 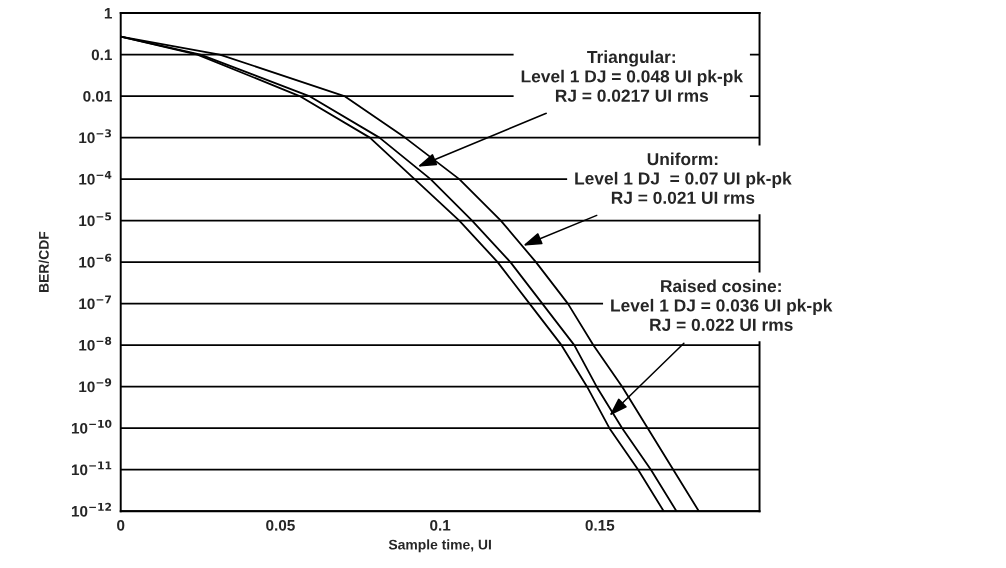 I want to click on annotation: Uniform: Level 1 DJ = 0.07 UI pk-pk RJ = 0.021 UI rms, so click(x=683, y=178).